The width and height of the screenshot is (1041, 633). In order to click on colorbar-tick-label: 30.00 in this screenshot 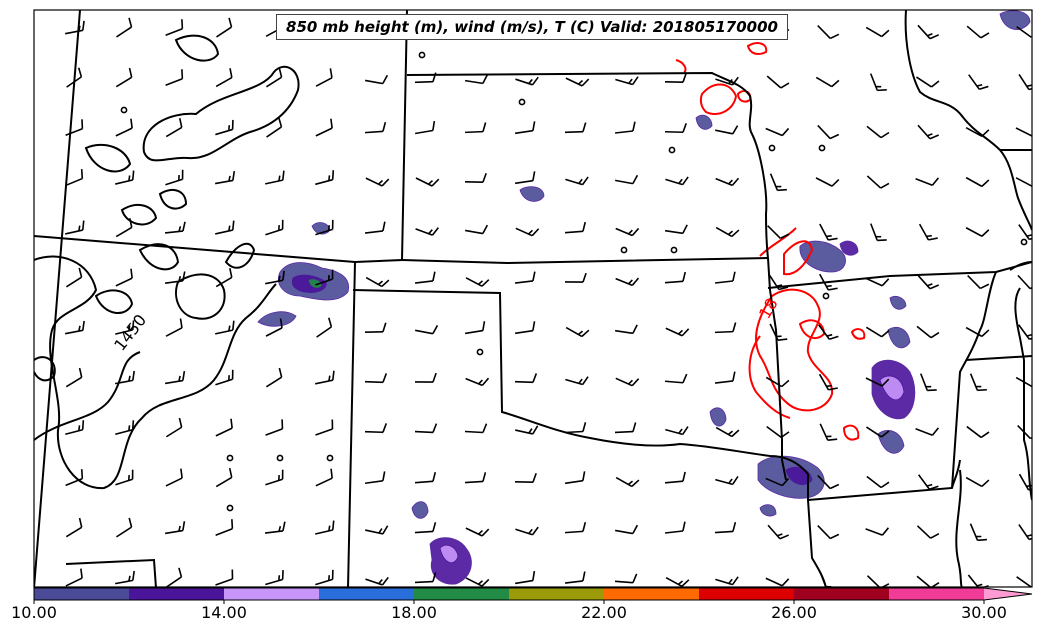, I will do `click(984, 612)`.